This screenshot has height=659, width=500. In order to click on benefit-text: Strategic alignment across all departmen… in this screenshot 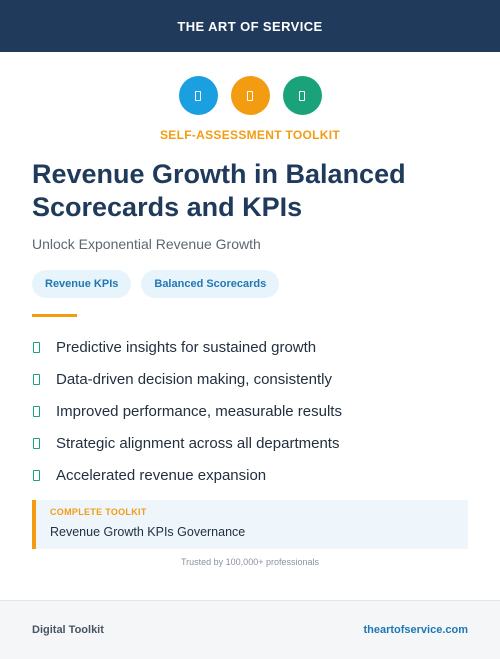, I will do `click(198, 443)`.